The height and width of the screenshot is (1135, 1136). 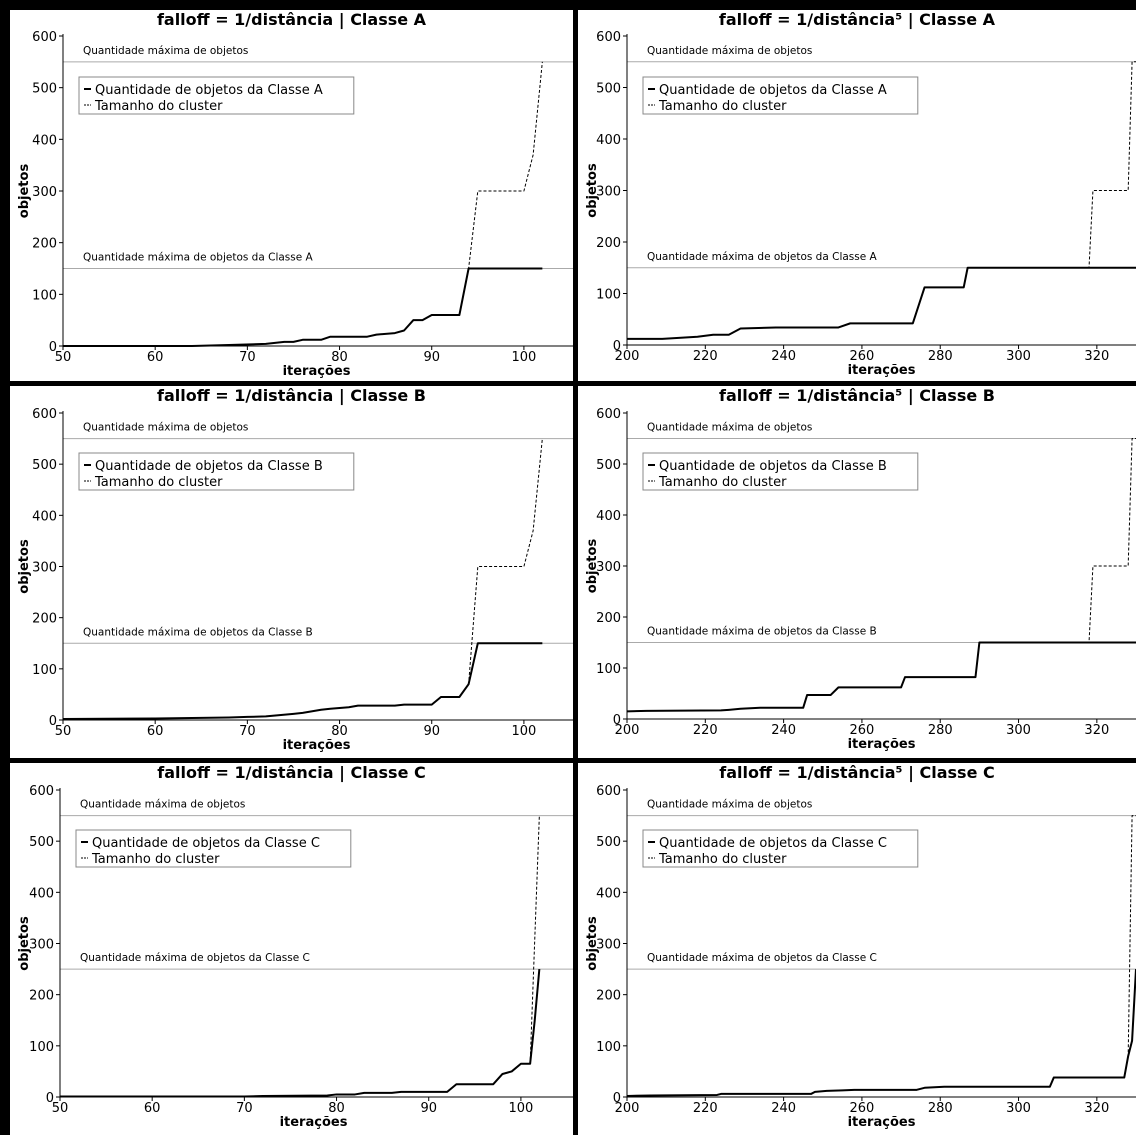 What do you see at coordinates (291, 773) in the screenshot?
I see `chart-title: falloff = 1/distância | Classe C` at bounding box center [291, 773].